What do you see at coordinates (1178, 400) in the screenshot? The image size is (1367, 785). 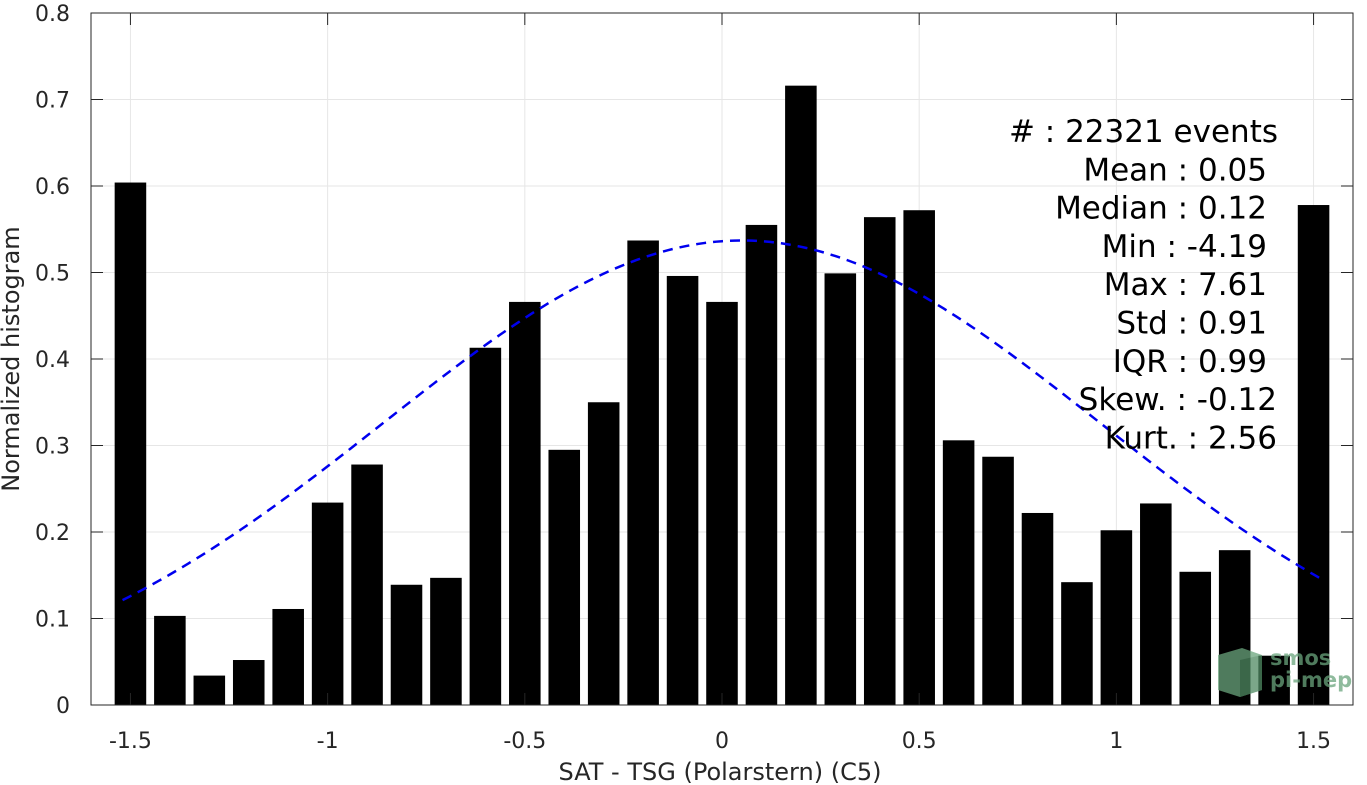 I see `stat-line-7: Skew. : -0.12` at bounding box center [1178, 400].